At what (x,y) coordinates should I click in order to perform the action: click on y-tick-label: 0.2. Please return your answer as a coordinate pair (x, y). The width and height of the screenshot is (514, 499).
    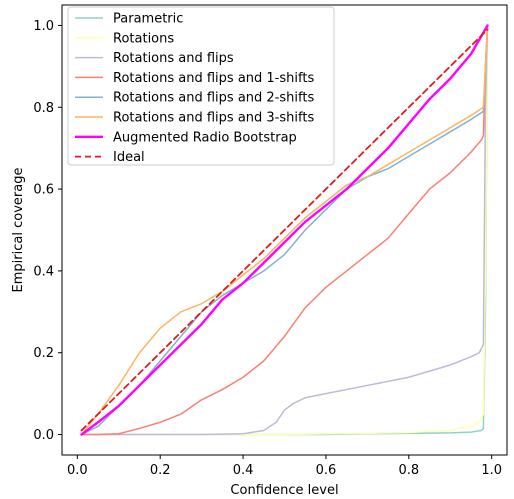
    Looking at the image, I should click on (43, 353).